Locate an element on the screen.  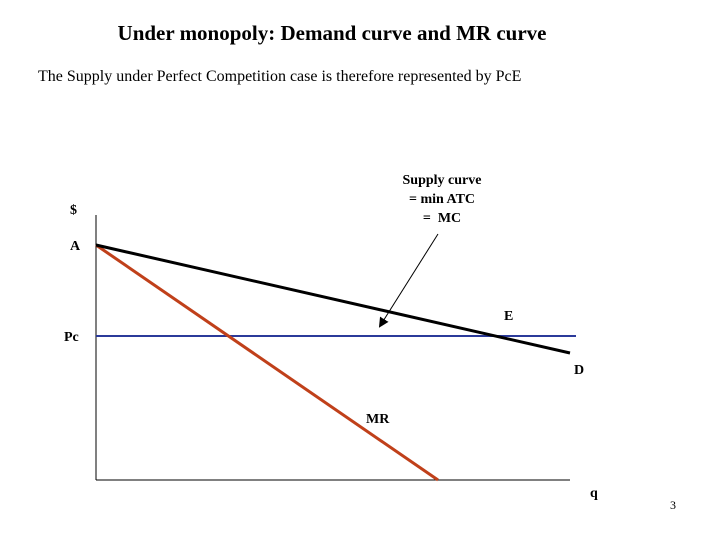
x-axis-label: q is located at coordinates (594, 493).